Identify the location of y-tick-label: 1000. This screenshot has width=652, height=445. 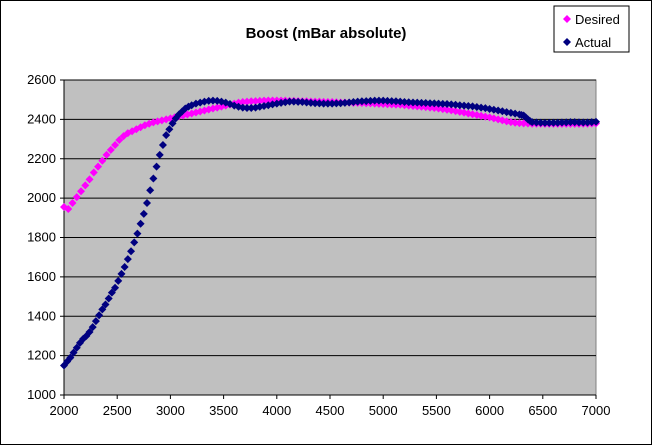
(41, 394).